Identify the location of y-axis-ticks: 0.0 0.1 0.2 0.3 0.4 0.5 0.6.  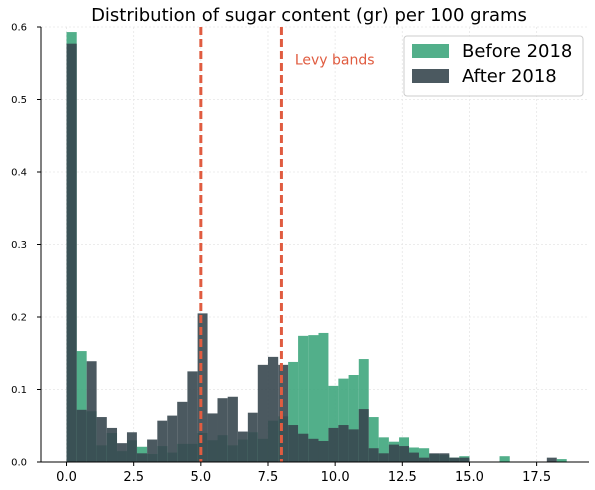
(26, 246).